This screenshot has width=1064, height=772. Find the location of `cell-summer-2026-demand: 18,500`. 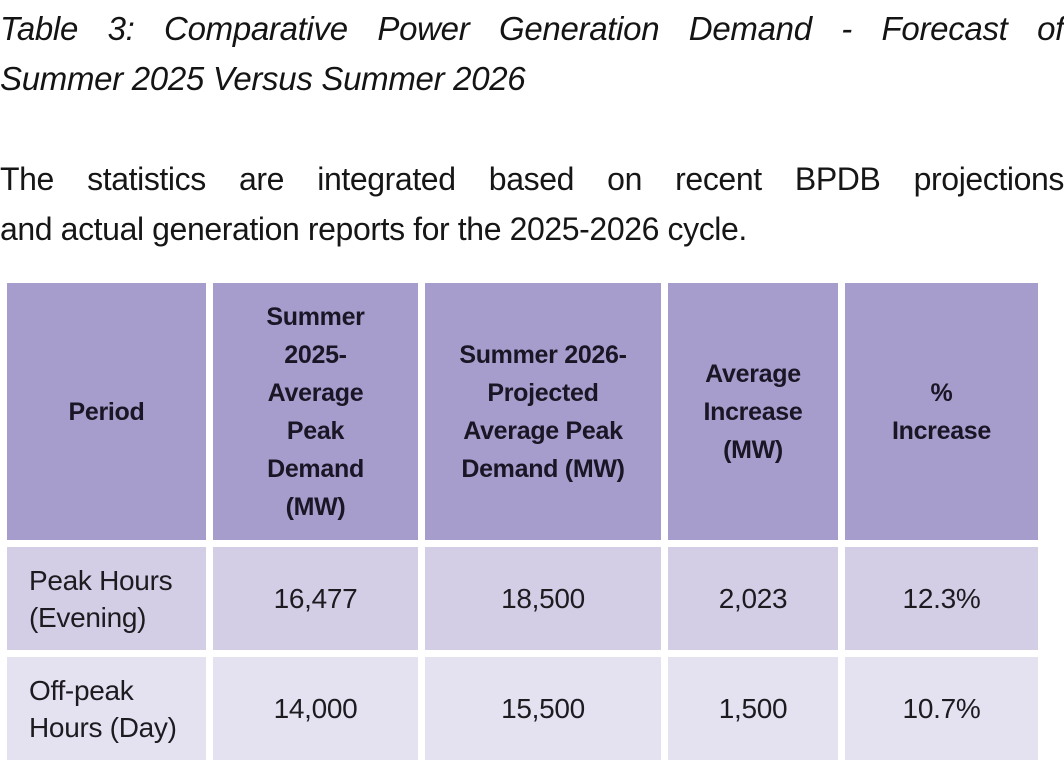

cell-summer-2026-demand: 18,500 is located at coordinates (543, 598).